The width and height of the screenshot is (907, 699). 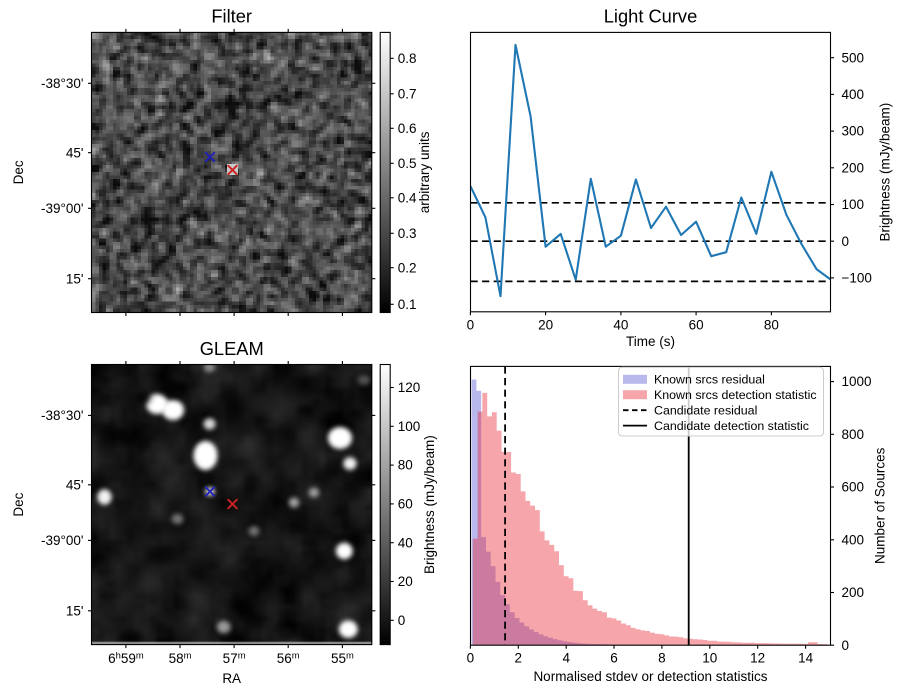 I want to click on svg-text: 0.2, so click(x=407, y=267).